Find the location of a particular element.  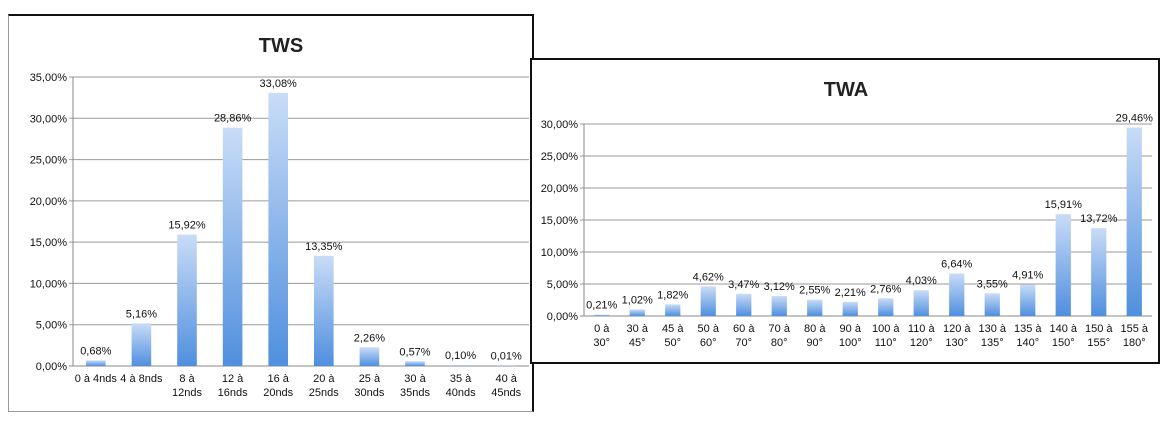

twa-title: TWA is located at coordinates (846, 90).